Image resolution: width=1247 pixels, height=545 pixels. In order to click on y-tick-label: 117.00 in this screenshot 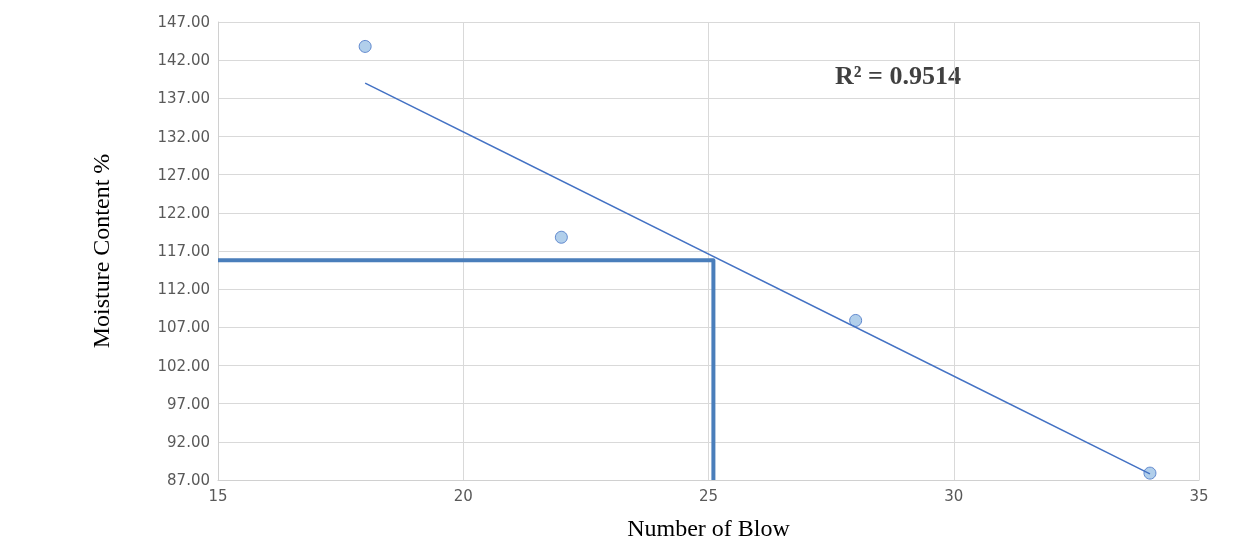, I will do `click(183, 251)`.